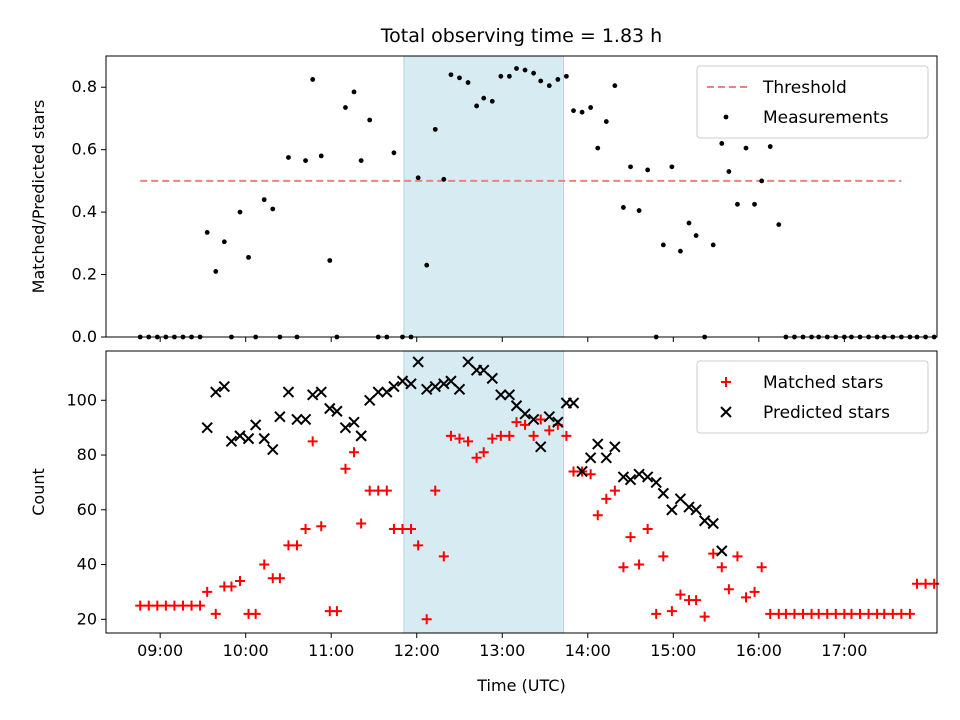  I want to click on y-tick-label: 0.0, so click(84, 336).